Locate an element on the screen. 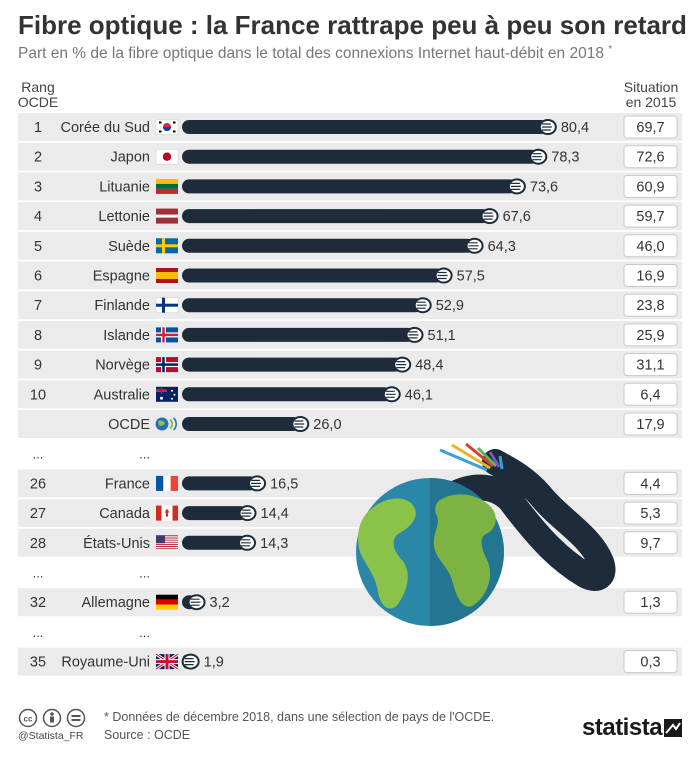  situation-2015-value: 5,3 is located at coordinates (650, 514).